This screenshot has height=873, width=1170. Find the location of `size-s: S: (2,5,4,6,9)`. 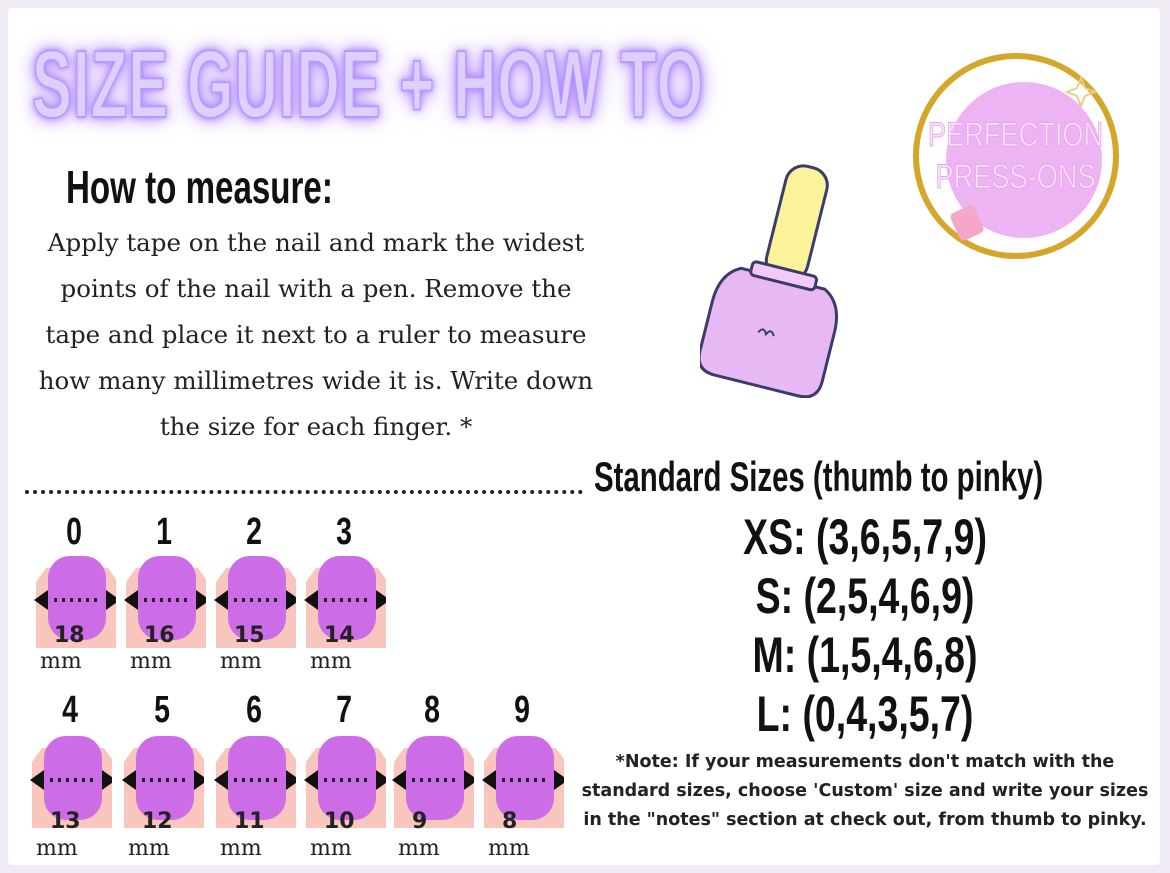

size-s: S: (2,5,4,6,9) is located at coordinates (865, 596).